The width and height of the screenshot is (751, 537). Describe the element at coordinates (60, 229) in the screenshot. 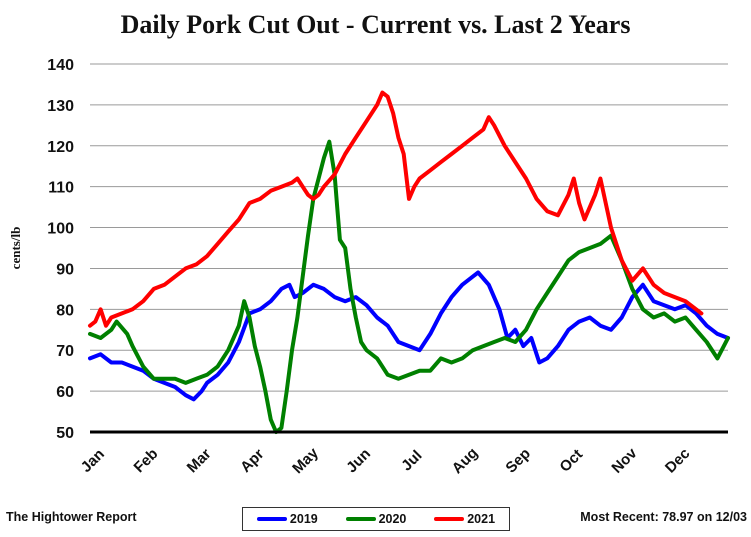

I see `y-tick-label: 100` at that location.